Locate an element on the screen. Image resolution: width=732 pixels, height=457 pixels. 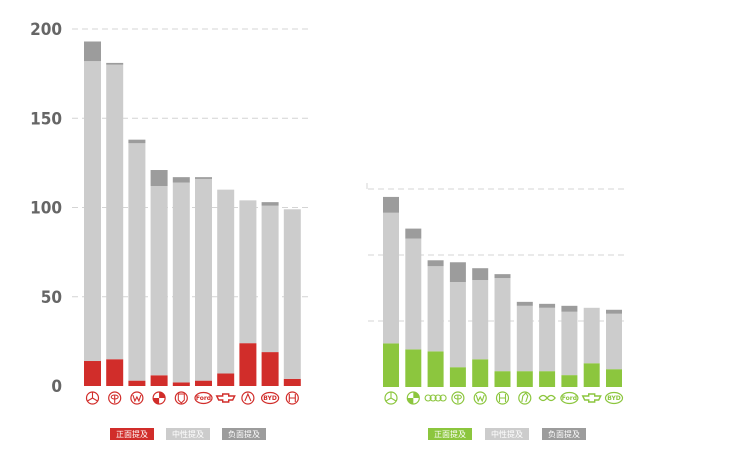
y-tick-label: 100 is located at coordinates (46, 209).